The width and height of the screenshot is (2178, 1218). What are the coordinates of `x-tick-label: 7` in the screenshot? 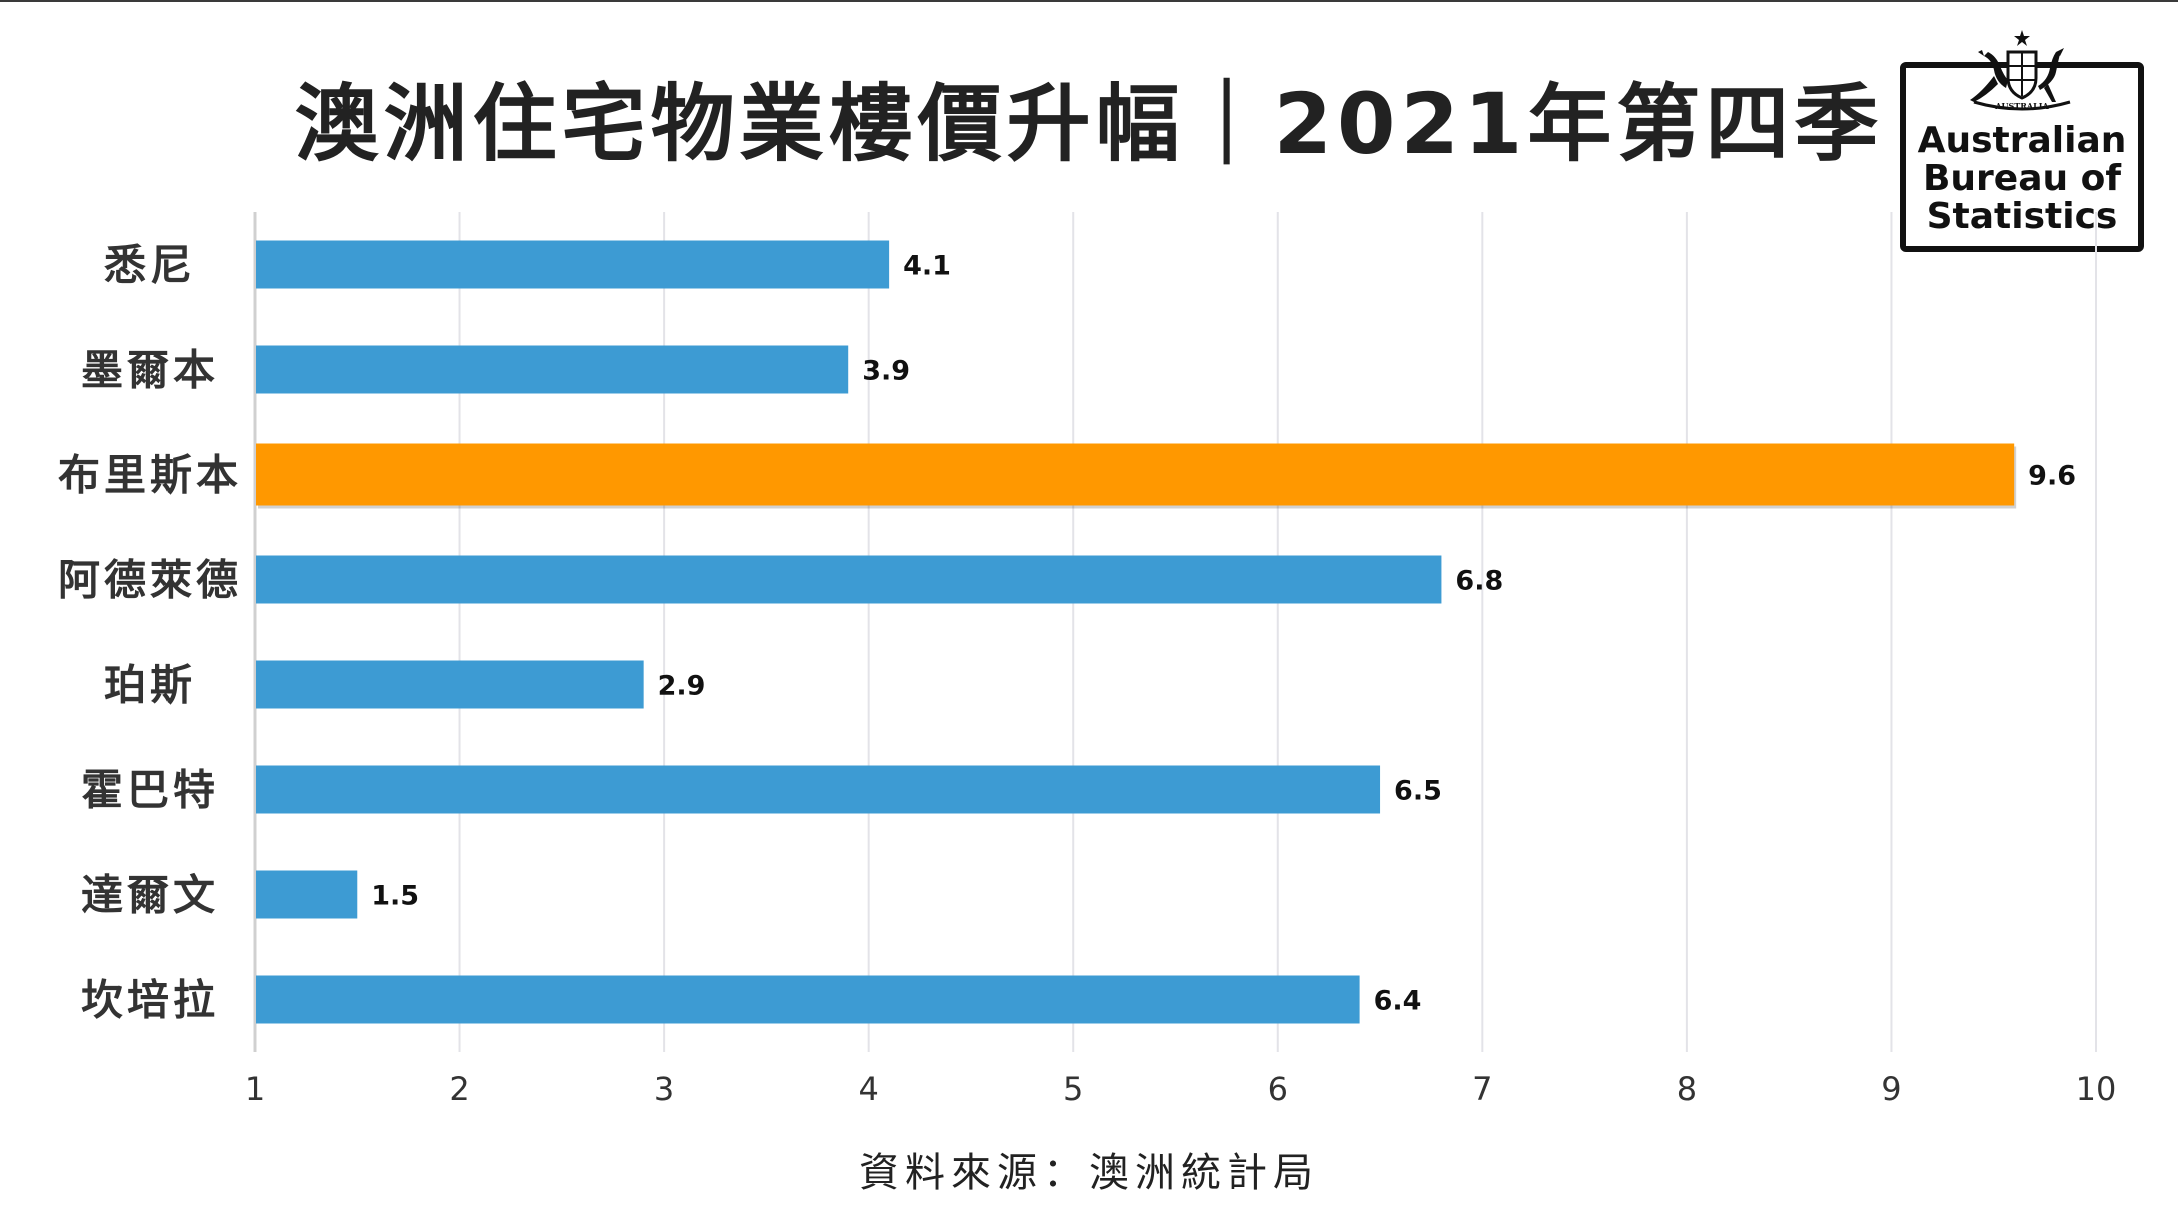 It's located at (1482, 1089).